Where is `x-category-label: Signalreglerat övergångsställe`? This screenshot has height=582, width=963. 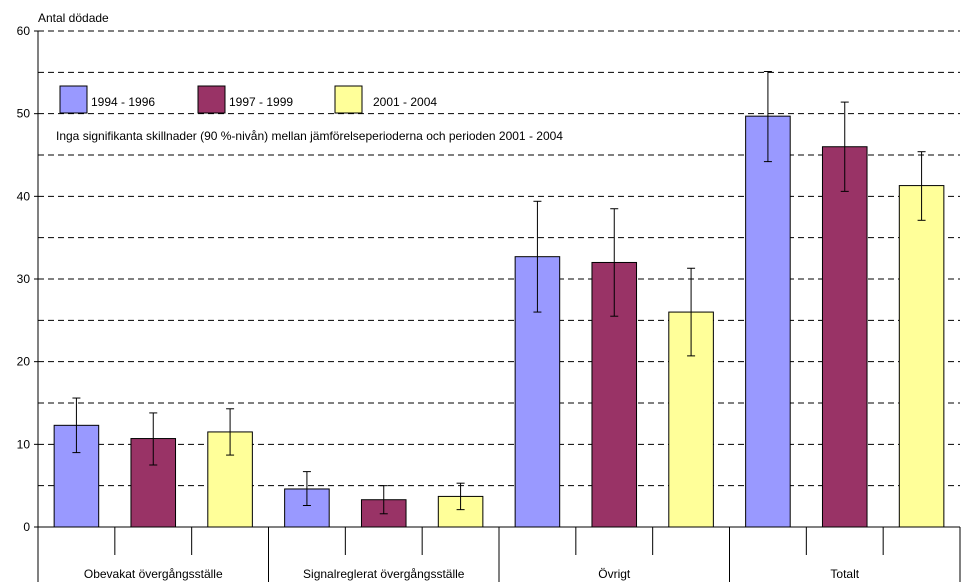 x-category-label: Signalreglerat övergångsställe is located at coordinates (384, 574).